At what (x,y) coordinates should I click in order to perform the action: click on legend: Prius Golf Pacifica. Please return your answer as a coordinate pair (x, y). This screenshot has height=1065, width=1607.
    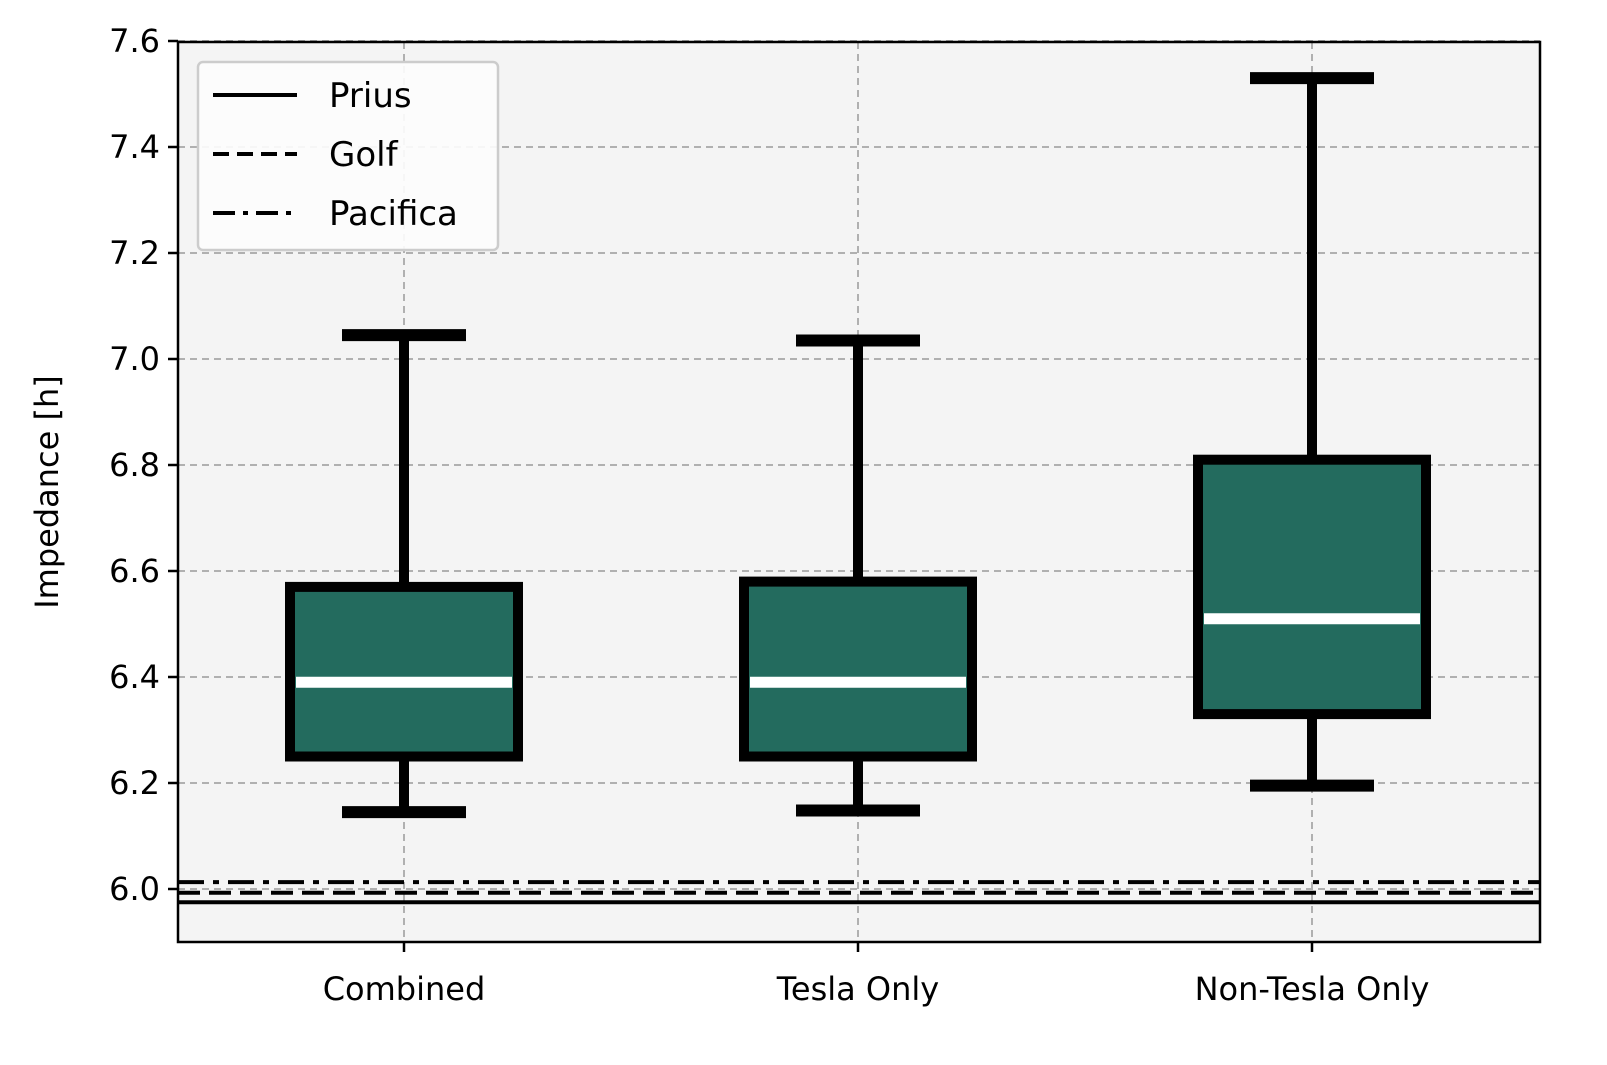
    Looking at the image, I should click on (348, 156).